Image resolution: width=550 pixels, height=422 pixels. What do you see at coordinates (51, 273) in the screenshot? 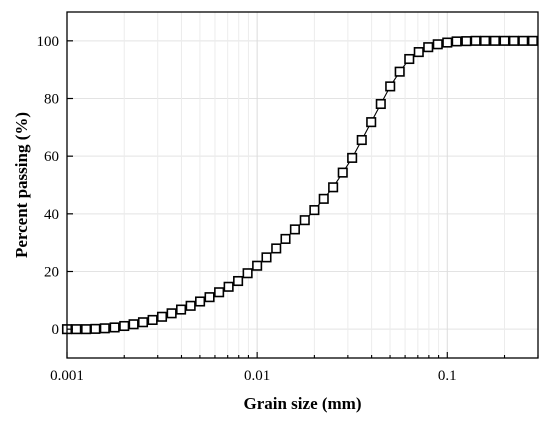
I see `y-tick-label: 20` at bounding box center [51, 273].